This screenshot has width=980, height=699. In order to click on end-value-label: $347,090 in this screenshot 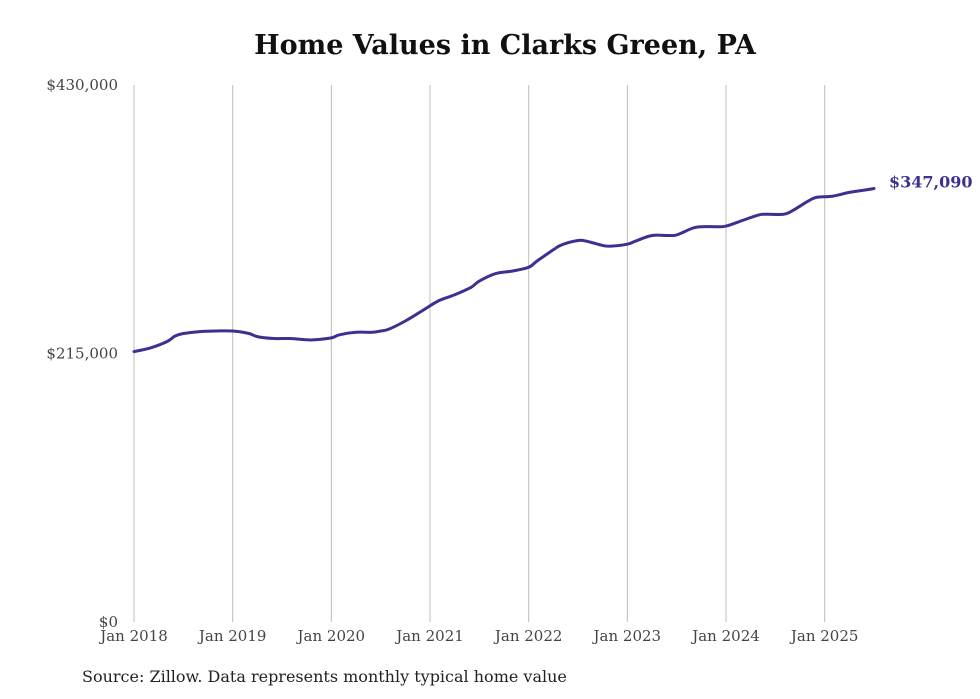, I will do `click(931, 182)`.